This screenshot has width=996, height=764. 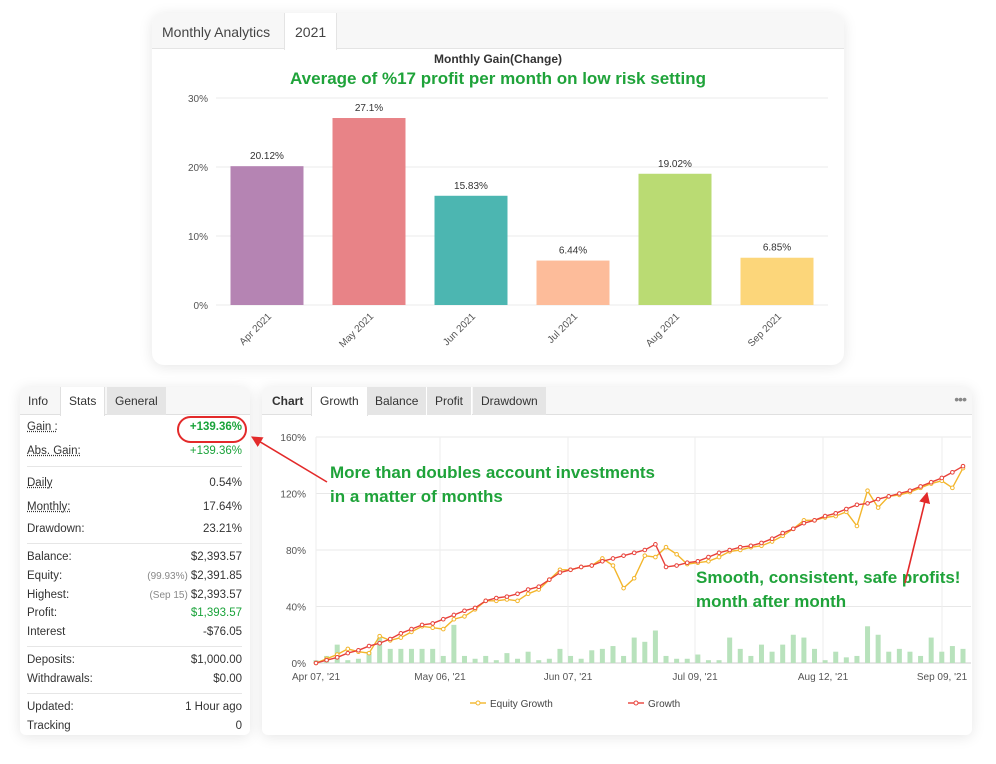 I want to click on tab-stats: Stats, so click(x=83, y=401).